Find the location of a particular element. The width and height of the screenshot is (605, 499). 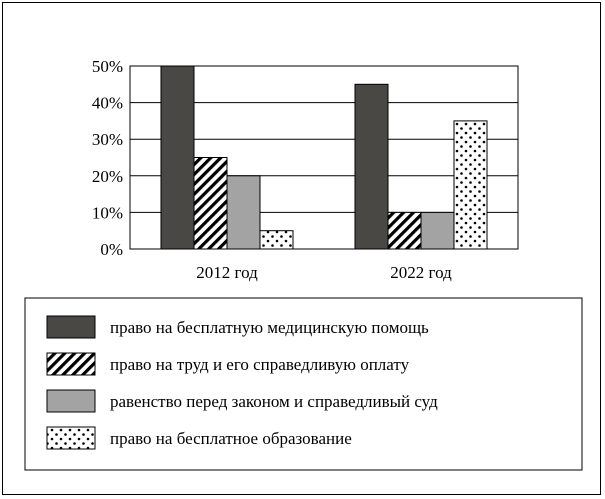

legend-label: право на бесплатную медицинскую помощь is located at coordinates (269, 327).